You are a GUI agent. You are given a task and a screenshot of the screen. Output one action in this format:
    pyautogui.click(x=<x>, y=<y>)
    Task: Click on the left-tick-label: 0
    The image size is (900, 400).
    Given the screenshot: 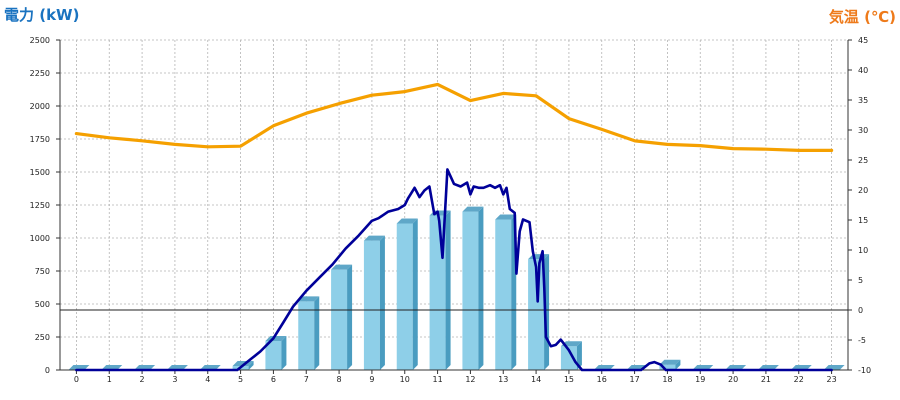 What is the action you would take?
    pyautogui.click(x=47, y=370)
    